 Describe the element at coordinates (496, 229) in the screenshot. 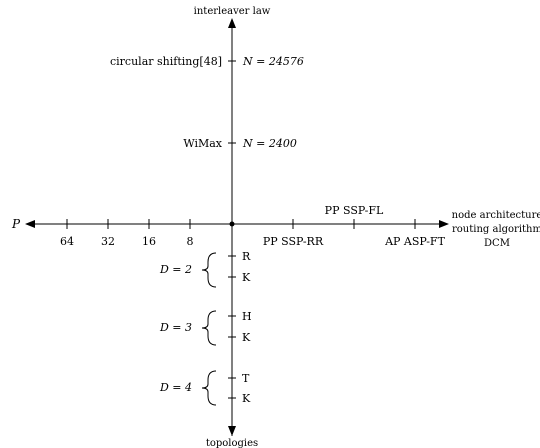

I see `axis-label-routing-algorithm: routing algorithm` at that location.